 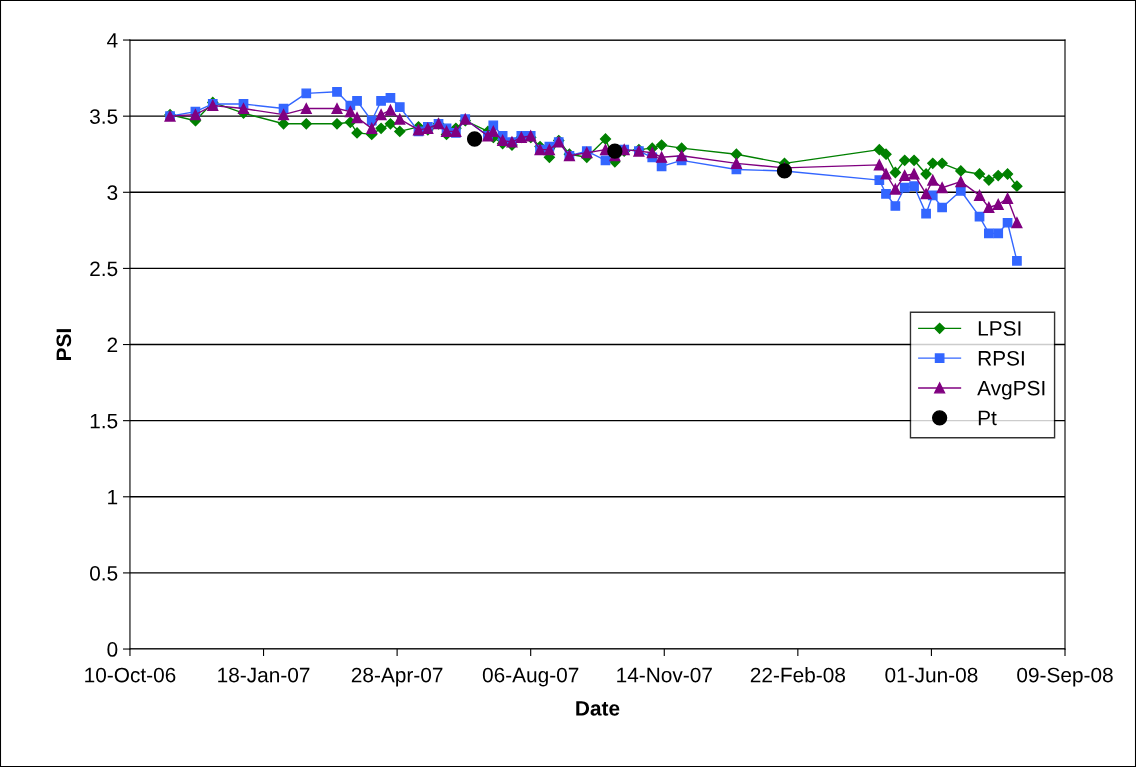 What do you see at coordinates (598, 708) in the screenshot?
I see `x-axis-title: Date` at bounding box center [598, 708].